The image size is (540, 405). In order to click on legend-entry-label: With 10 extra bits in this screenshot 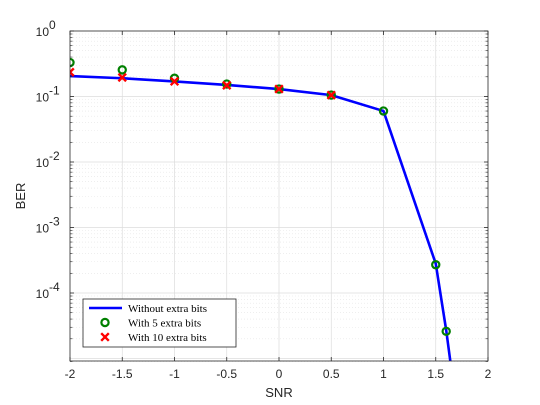, I will do `click(167, 338)`.